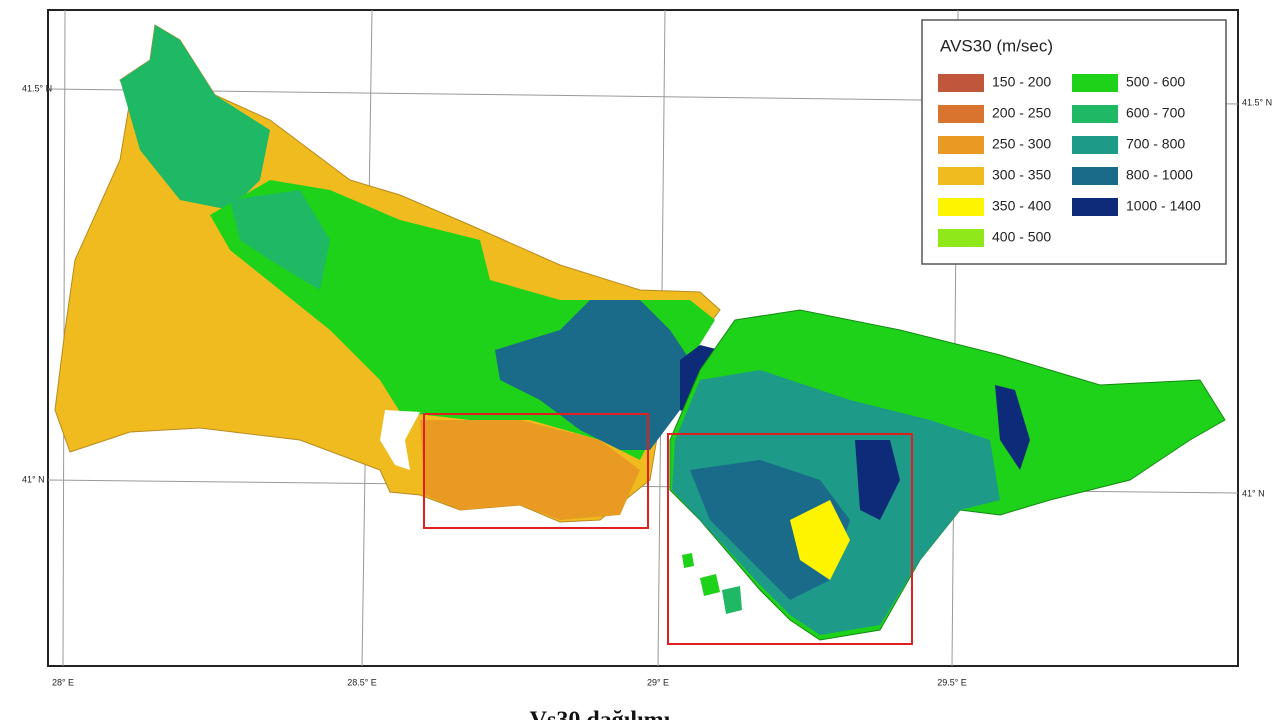  Describe the element at coordinates (400, 440) in the screenshot. I see `lake` at that location.